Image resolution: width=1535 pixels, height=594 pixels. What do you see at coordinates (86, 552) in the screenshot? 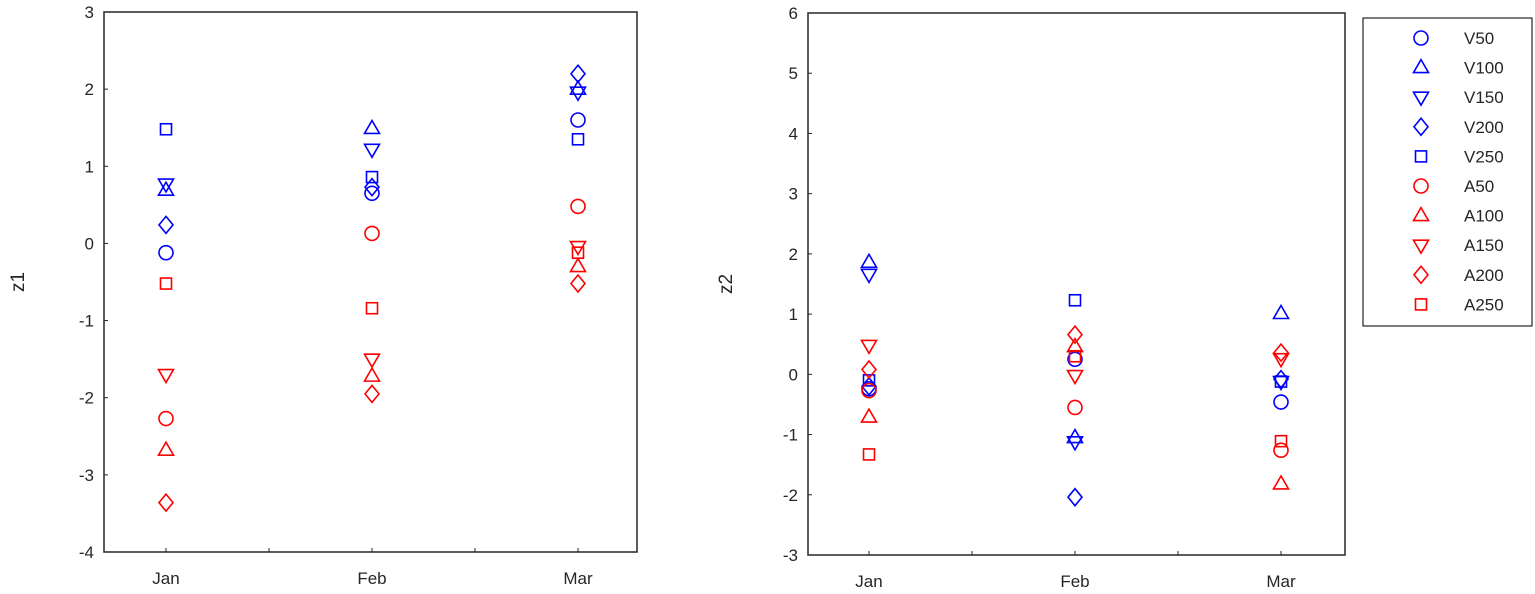
I see `y-tick-label: -4` at bounding box center [86, 552].